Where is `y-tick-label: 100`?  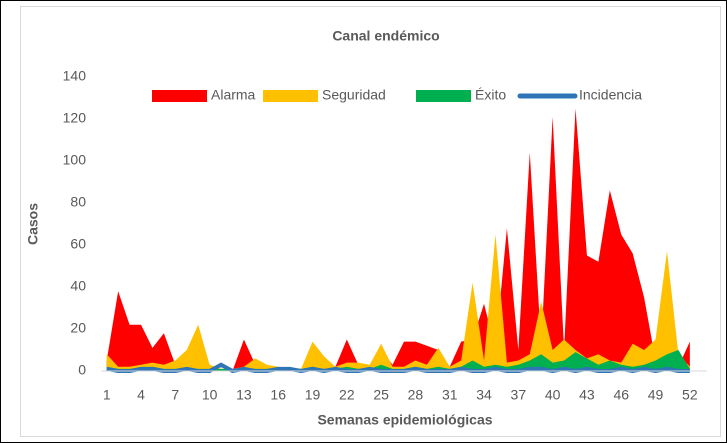
y-tick-label: 100 is located at coordinates (75, 160).